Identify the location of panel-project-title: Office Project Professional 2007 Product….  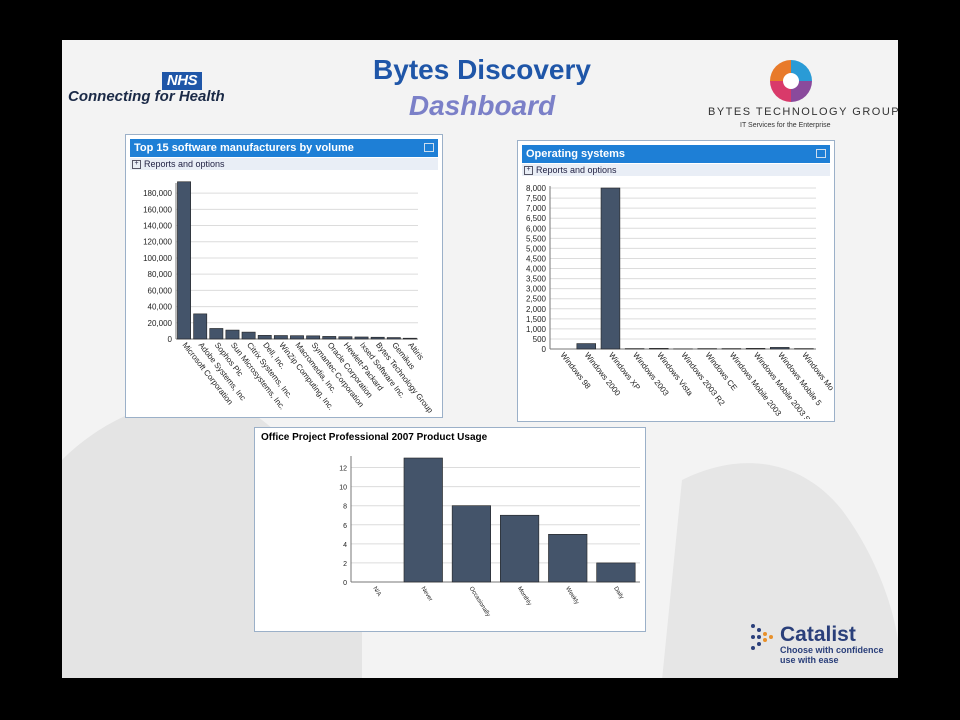
(374, 437).